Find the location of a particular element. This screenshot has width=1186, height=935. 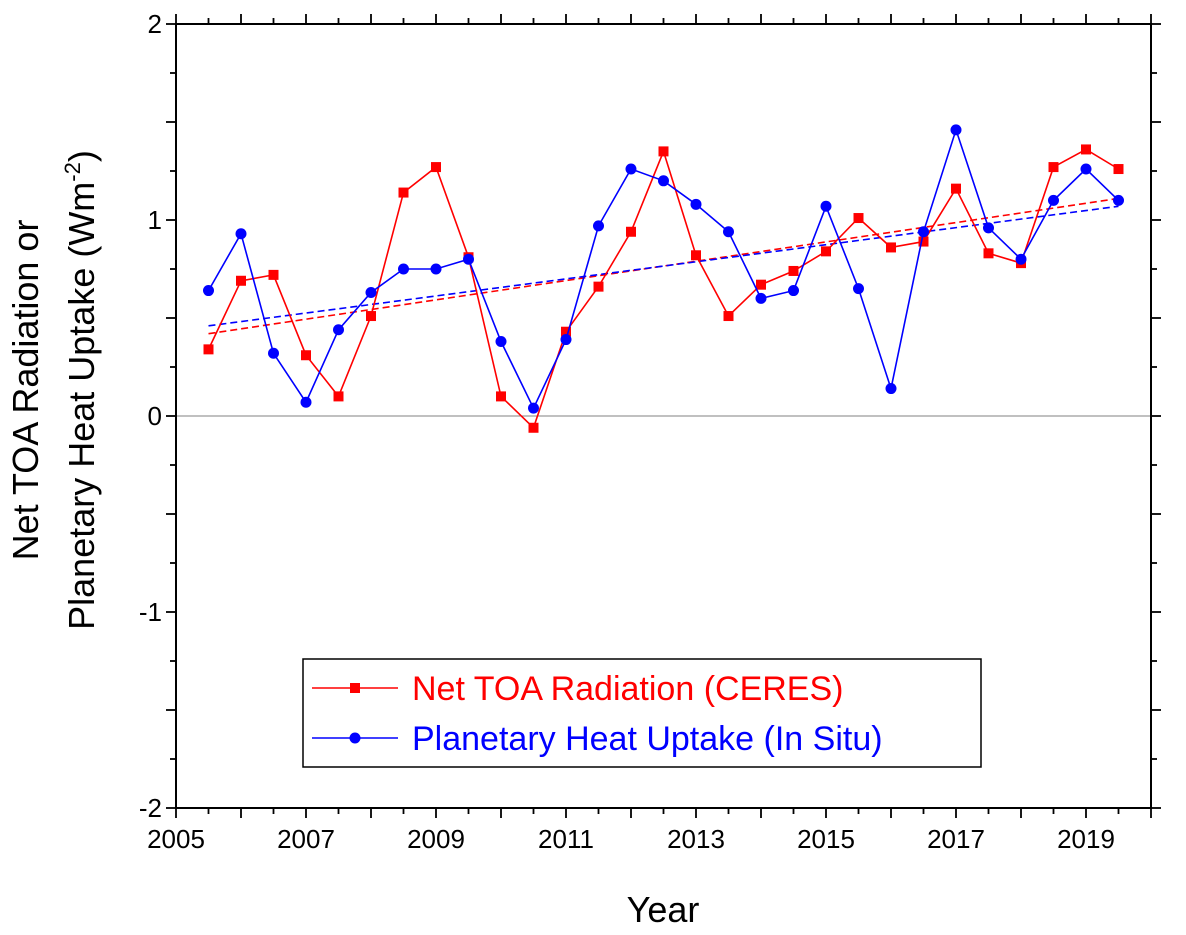

y-axis-title-main: Planetary Heat Uptake (Wm is located at coordinates (81, 406).